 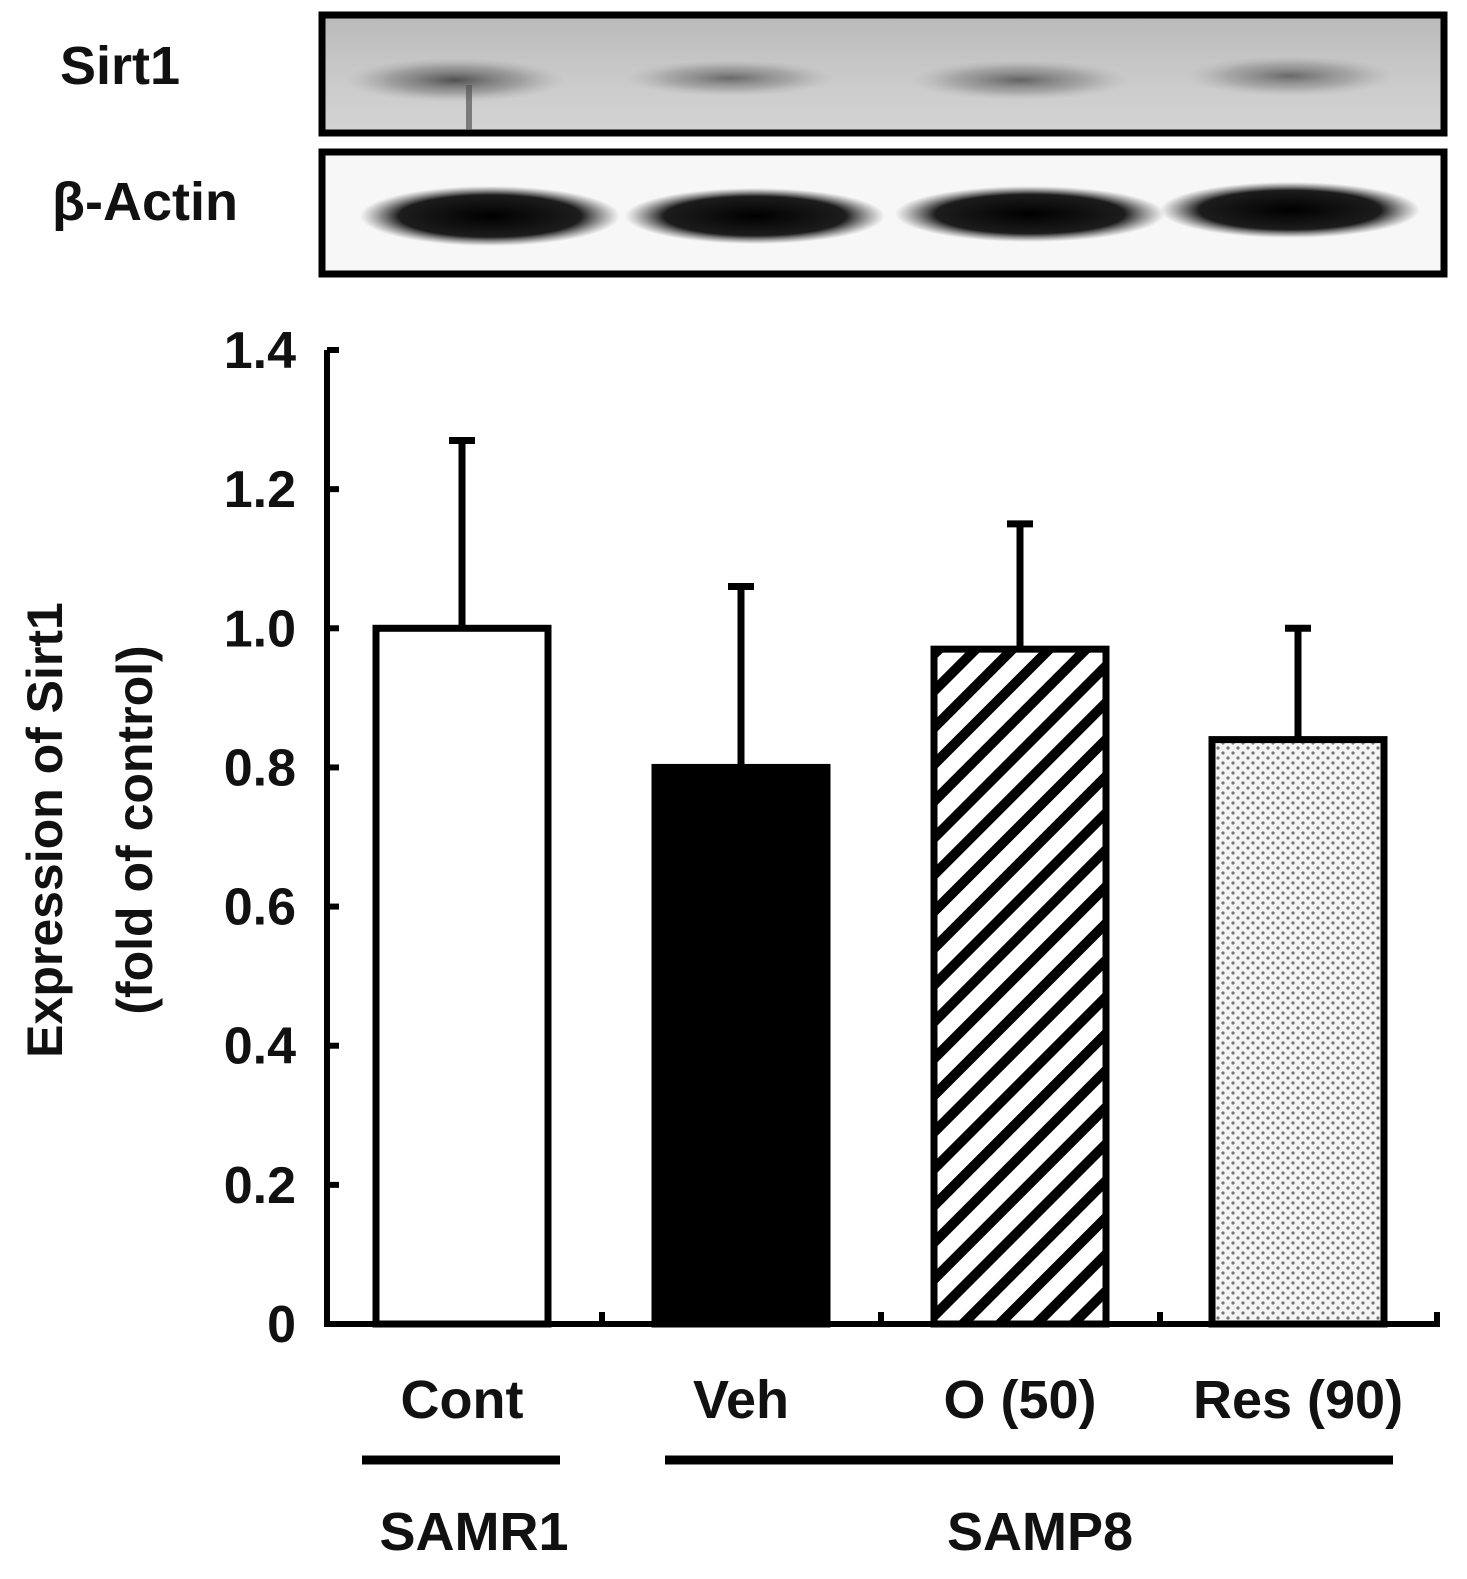 I want to click on y-tick-label: 1.4, so click(x=260, y=351).